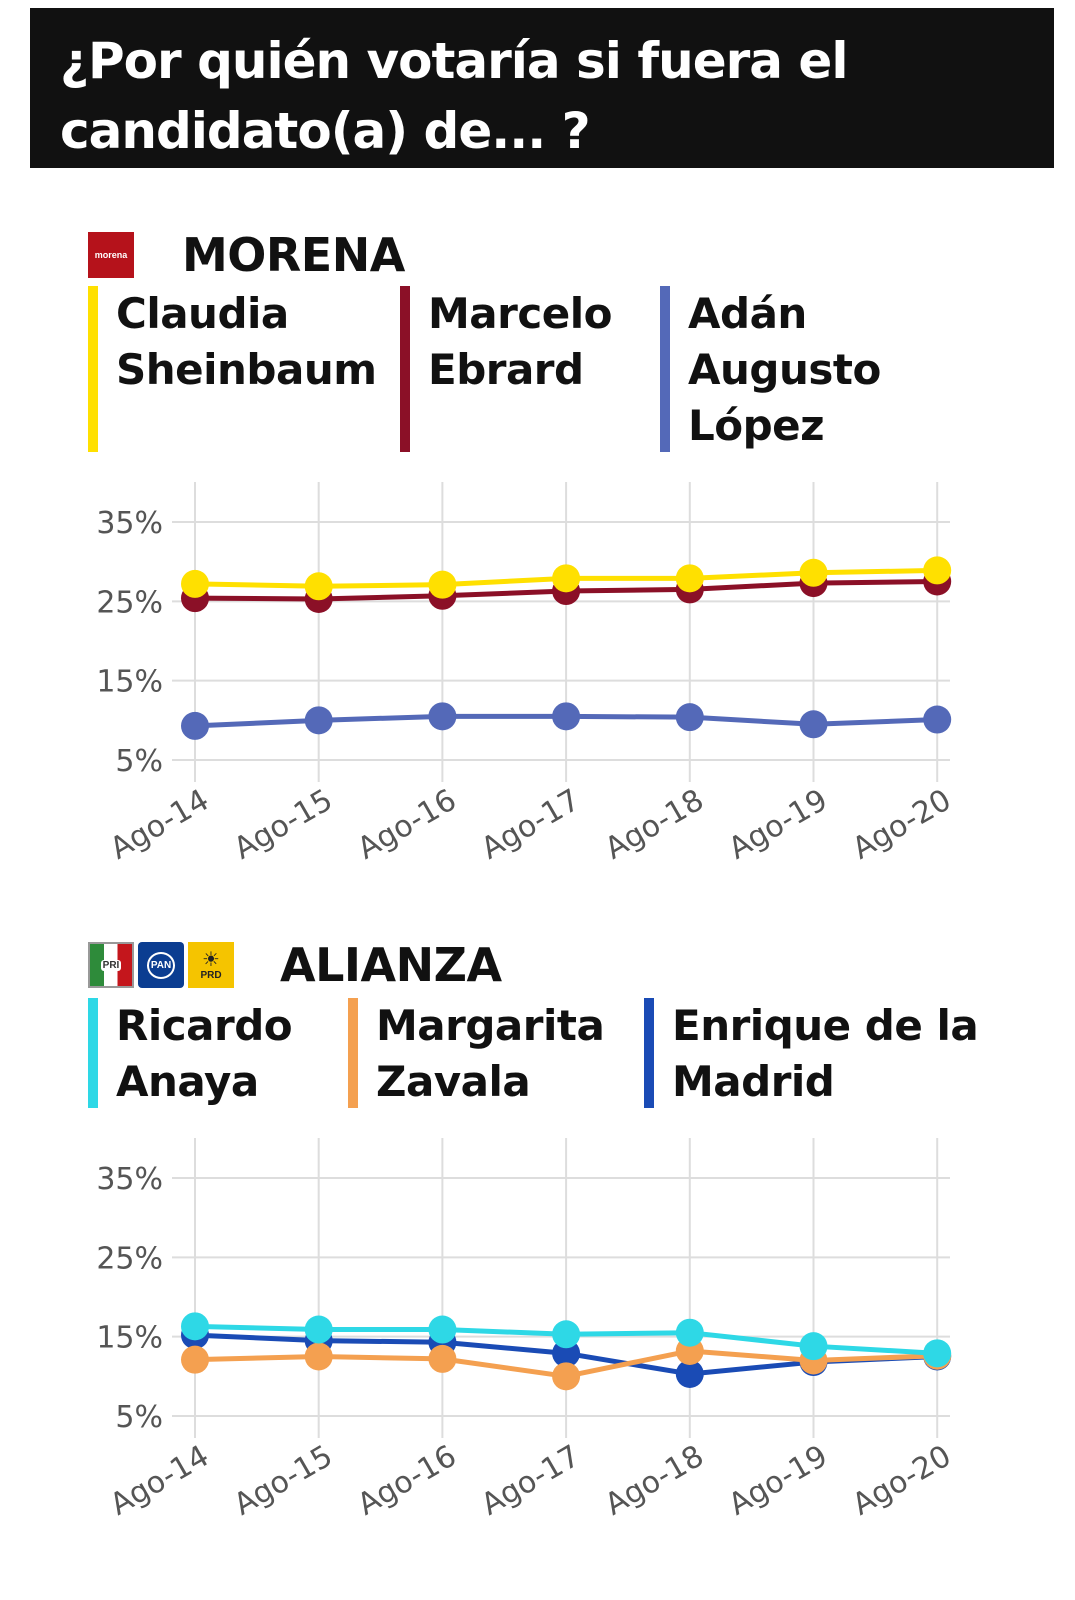 The height and width of the screenshot is (1600, 1075). I want to click on sun-icon: ☀, so click(211, 959).